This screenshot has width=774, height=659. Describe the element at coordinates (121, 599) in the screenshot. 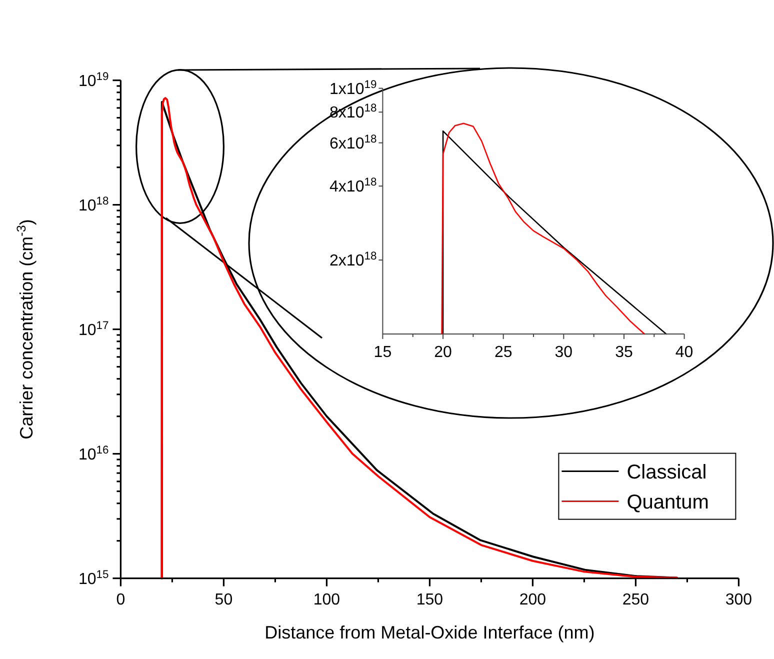

I see `x-tick-label: 0` at that location.